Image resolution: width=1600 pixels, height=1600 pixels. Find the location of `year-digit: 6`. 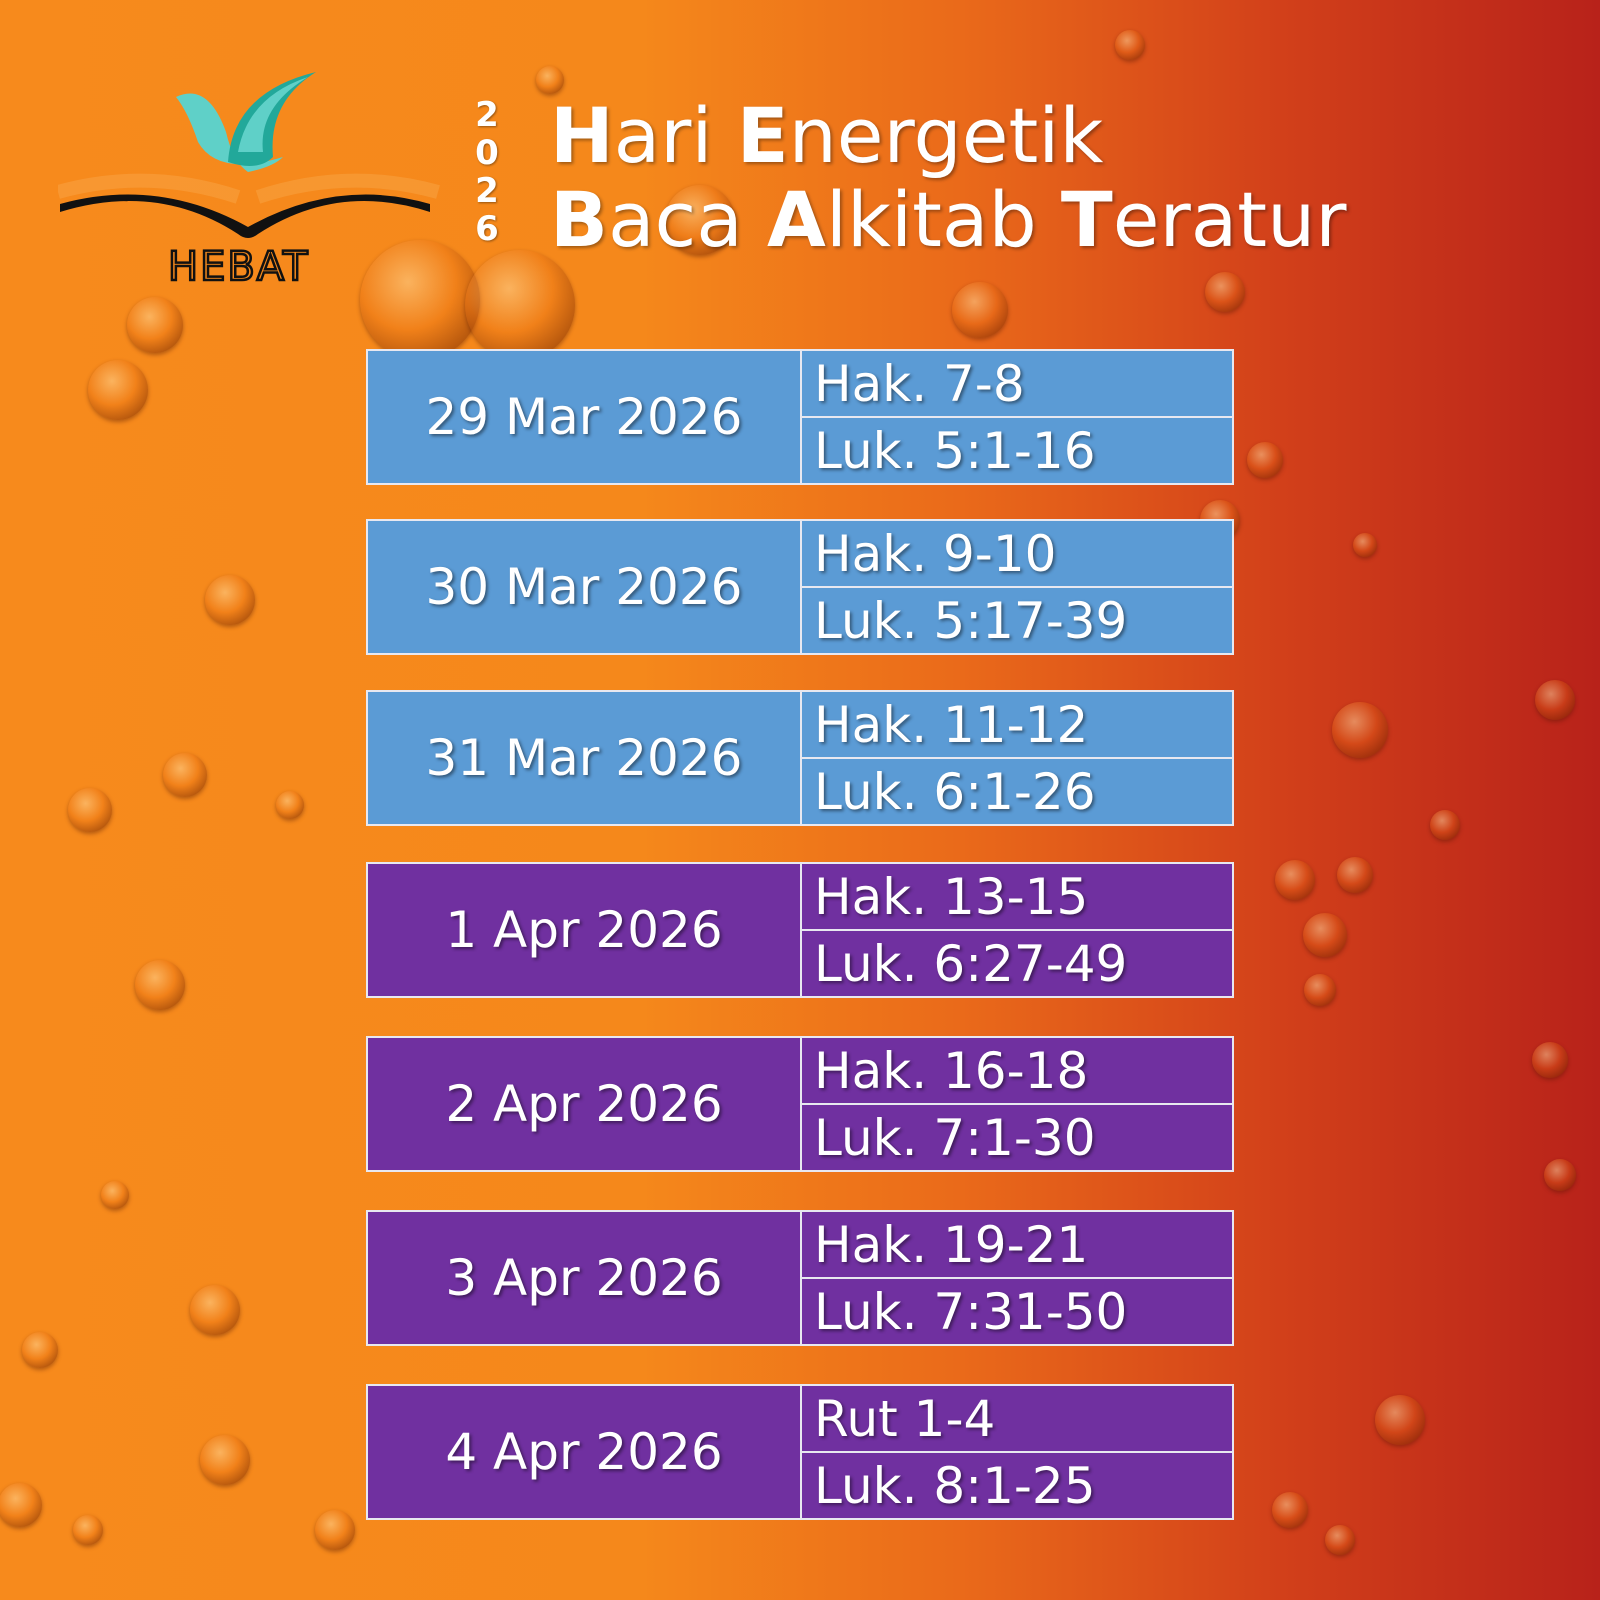

year-digit: 6 is located at coordinates (487, 229).